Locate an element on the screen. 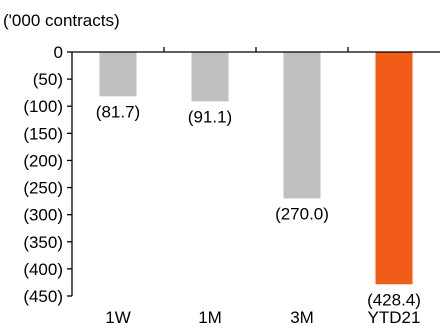 This screenshot has width=445, height=329. category-label: YTD21 is located at coordinates (394, 317).